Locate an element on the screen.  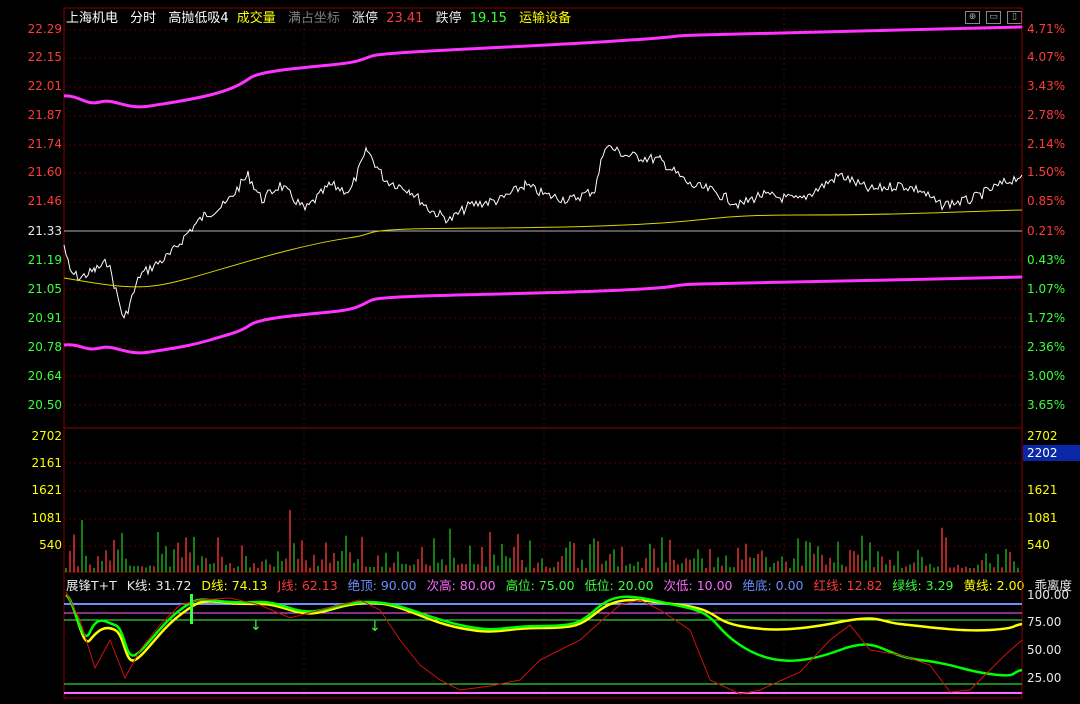
low-level-value: 低位: 20.00 is located at coordinates (619, 585).